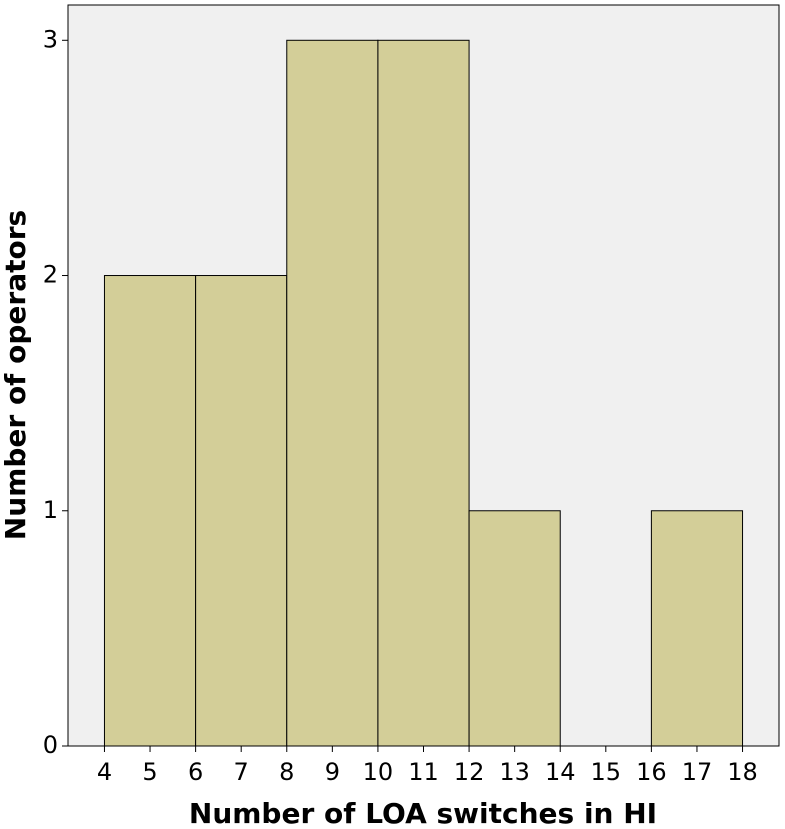  Describe the element at coordinates (469, 772) in the screenshot. I see `x-tick-label: 12` at that location.